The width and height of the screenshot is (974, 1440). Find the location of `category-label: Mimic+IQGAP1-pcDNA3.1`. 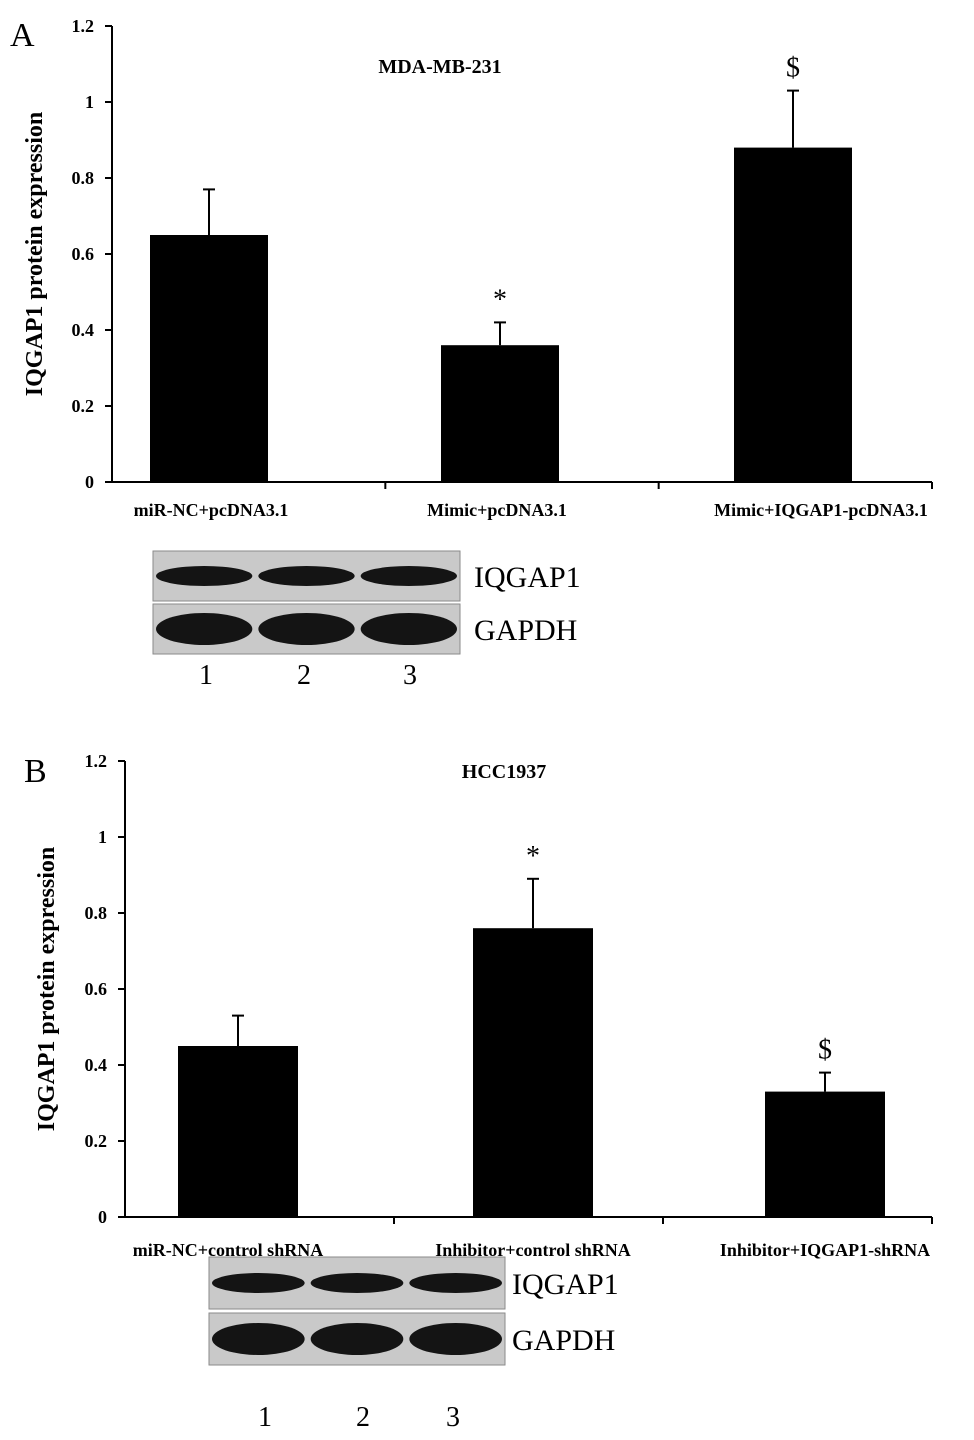

category-label: Mimic+IQGAP1-pcDNA3.1 is located at coordinates (821, 510).